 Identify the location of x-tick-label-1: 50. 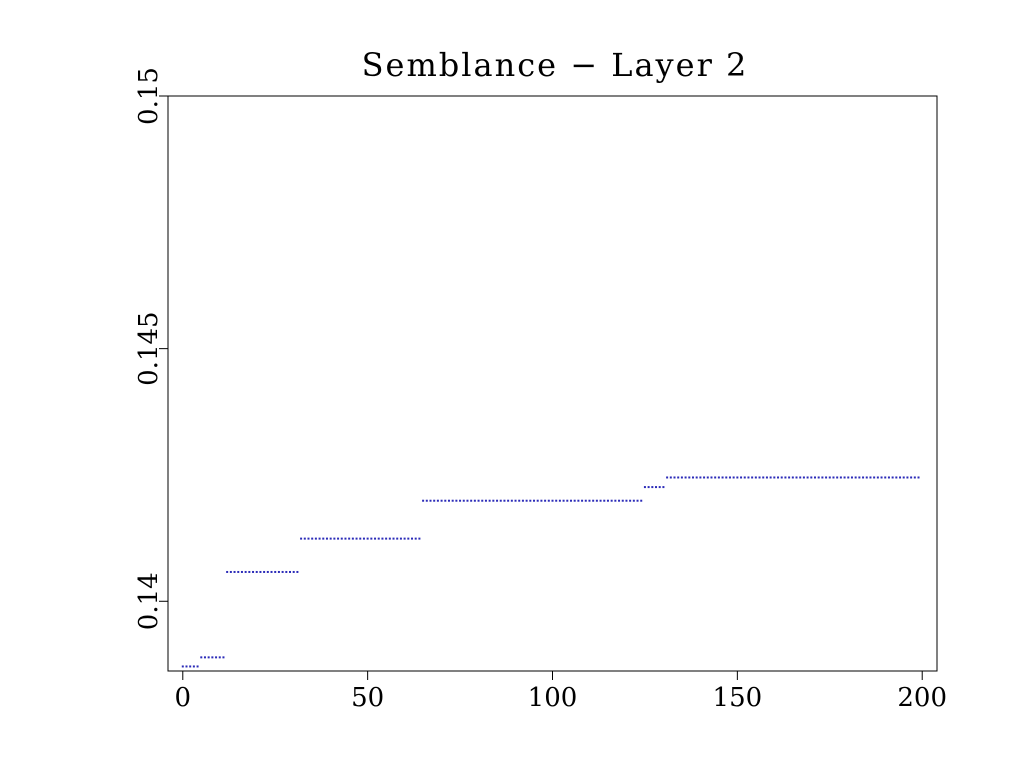
(367, 698).